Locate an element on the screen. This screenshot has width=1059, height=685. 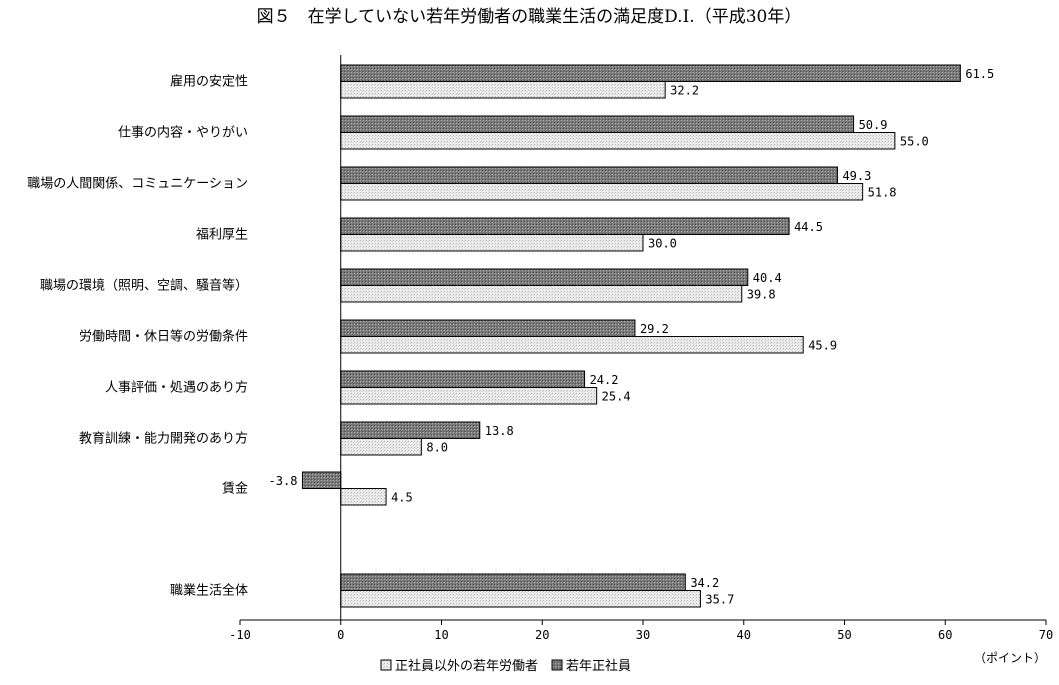
data-label: 61.5 is located at coordinates (979, 74).